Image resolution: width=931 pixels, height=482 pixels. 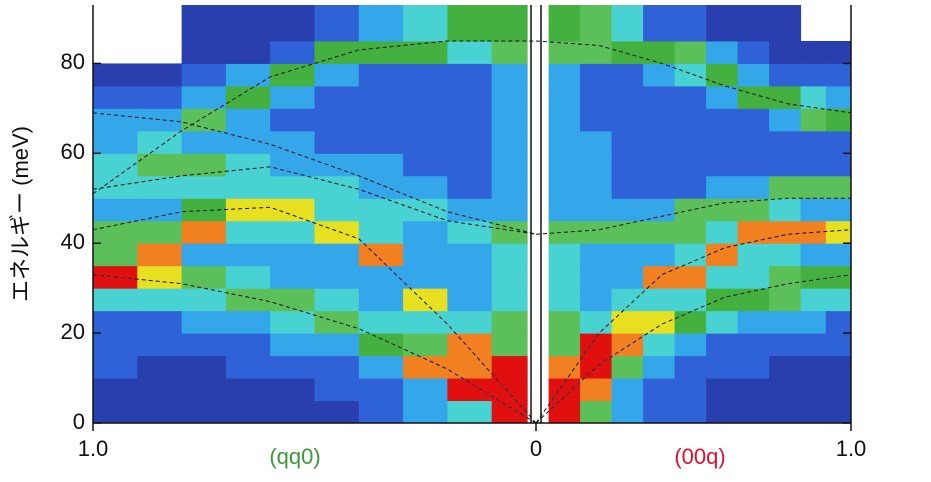 I want to click on y-tick-label: 80, so click(x=73, y=61).